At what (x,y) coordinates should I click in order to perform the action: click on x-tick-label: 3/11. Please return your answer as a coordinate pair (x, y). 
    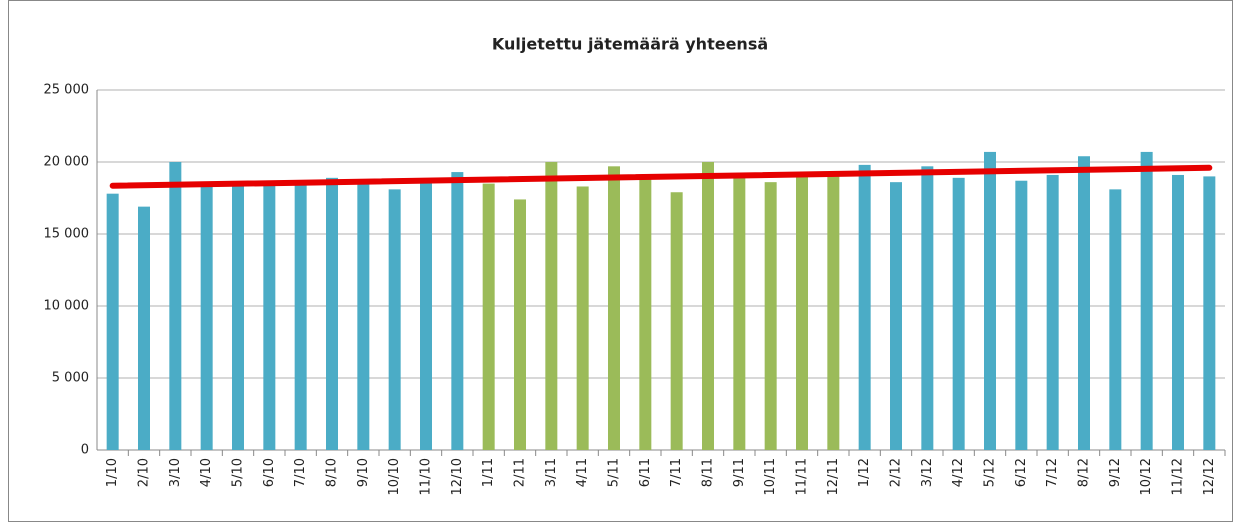
    Looking at the image, I should click on (551, 472).